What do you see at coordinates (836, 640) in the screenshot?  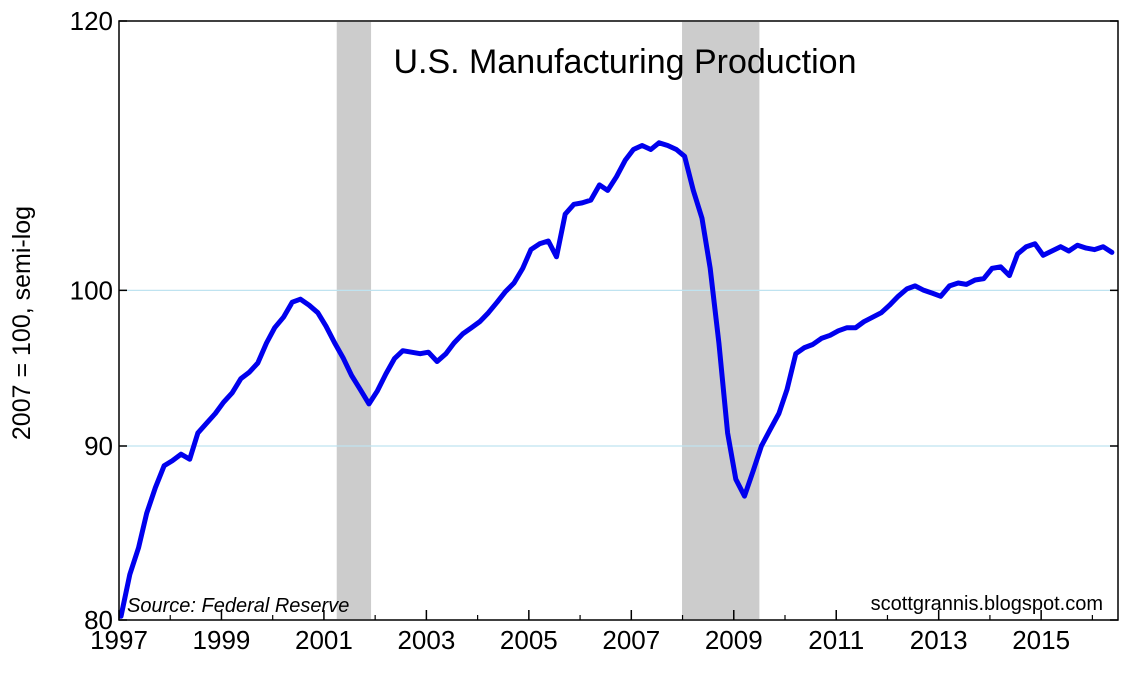 I see `x-tick-label-2011: 2011` at bounding box center [836, 640].